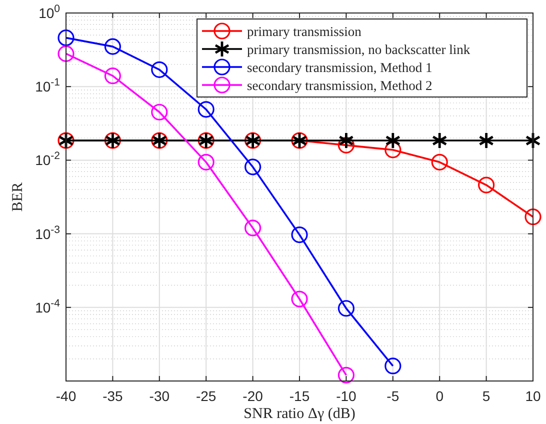 The image size is (546, 424). Describe the element at coordinates (113, 396) in the screenshot. I see `x-tick-label: -35` at that location.